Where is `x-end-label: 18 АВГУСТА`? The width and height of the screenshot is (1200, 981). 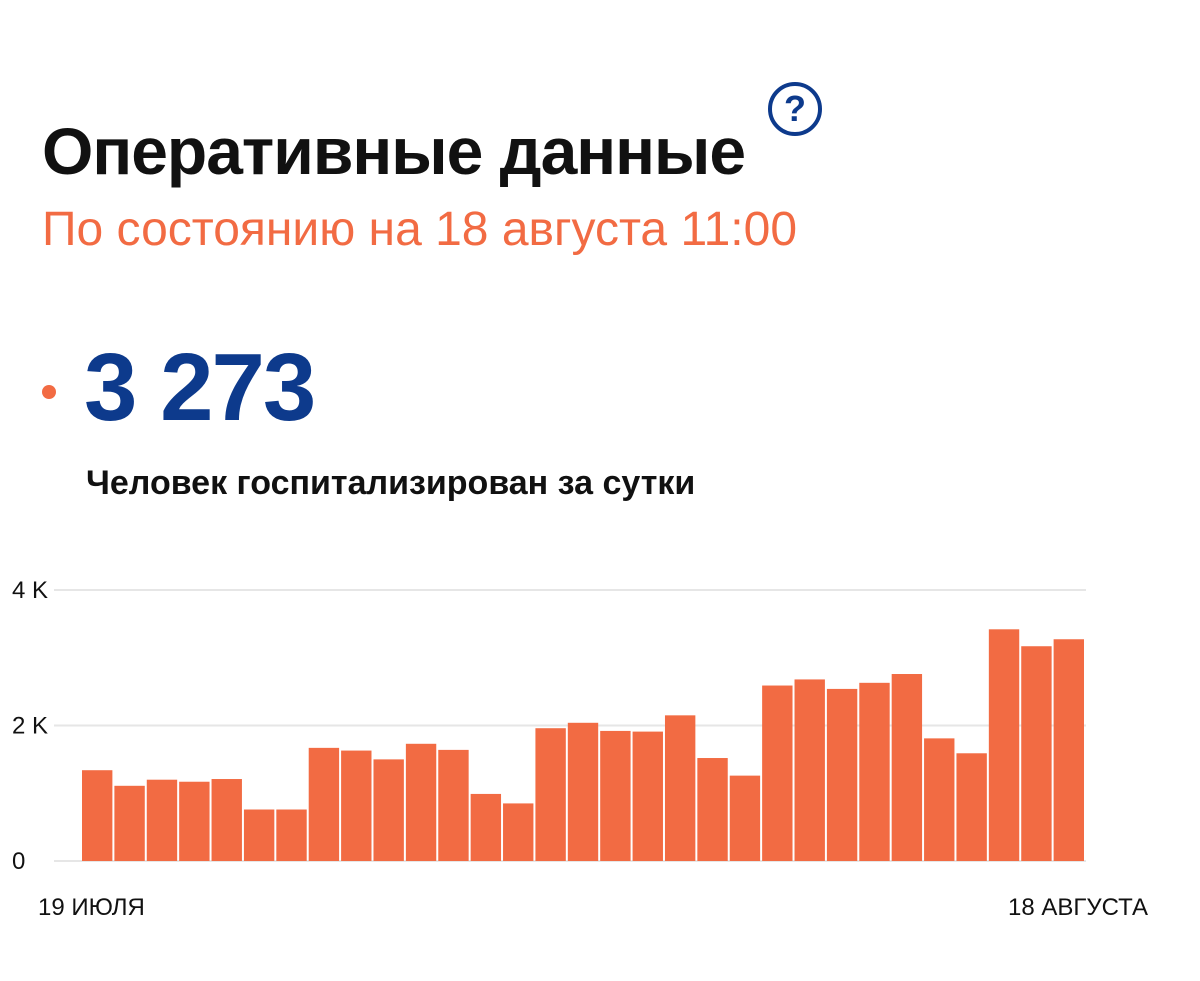
x-end-label: 18 АВГУСТА is located at coordinates (1078, 907).